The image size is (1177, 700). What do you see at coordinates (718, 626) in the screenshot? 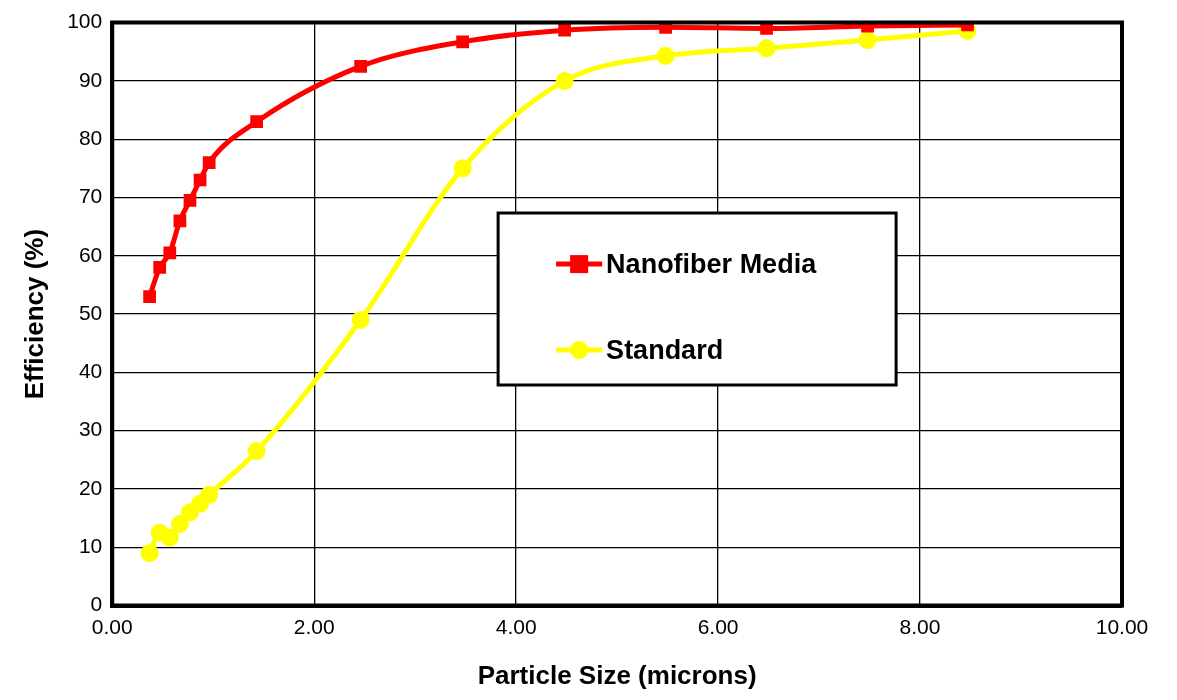
I see `x-tick-label: 6.00` at bounding box center [718, 626].